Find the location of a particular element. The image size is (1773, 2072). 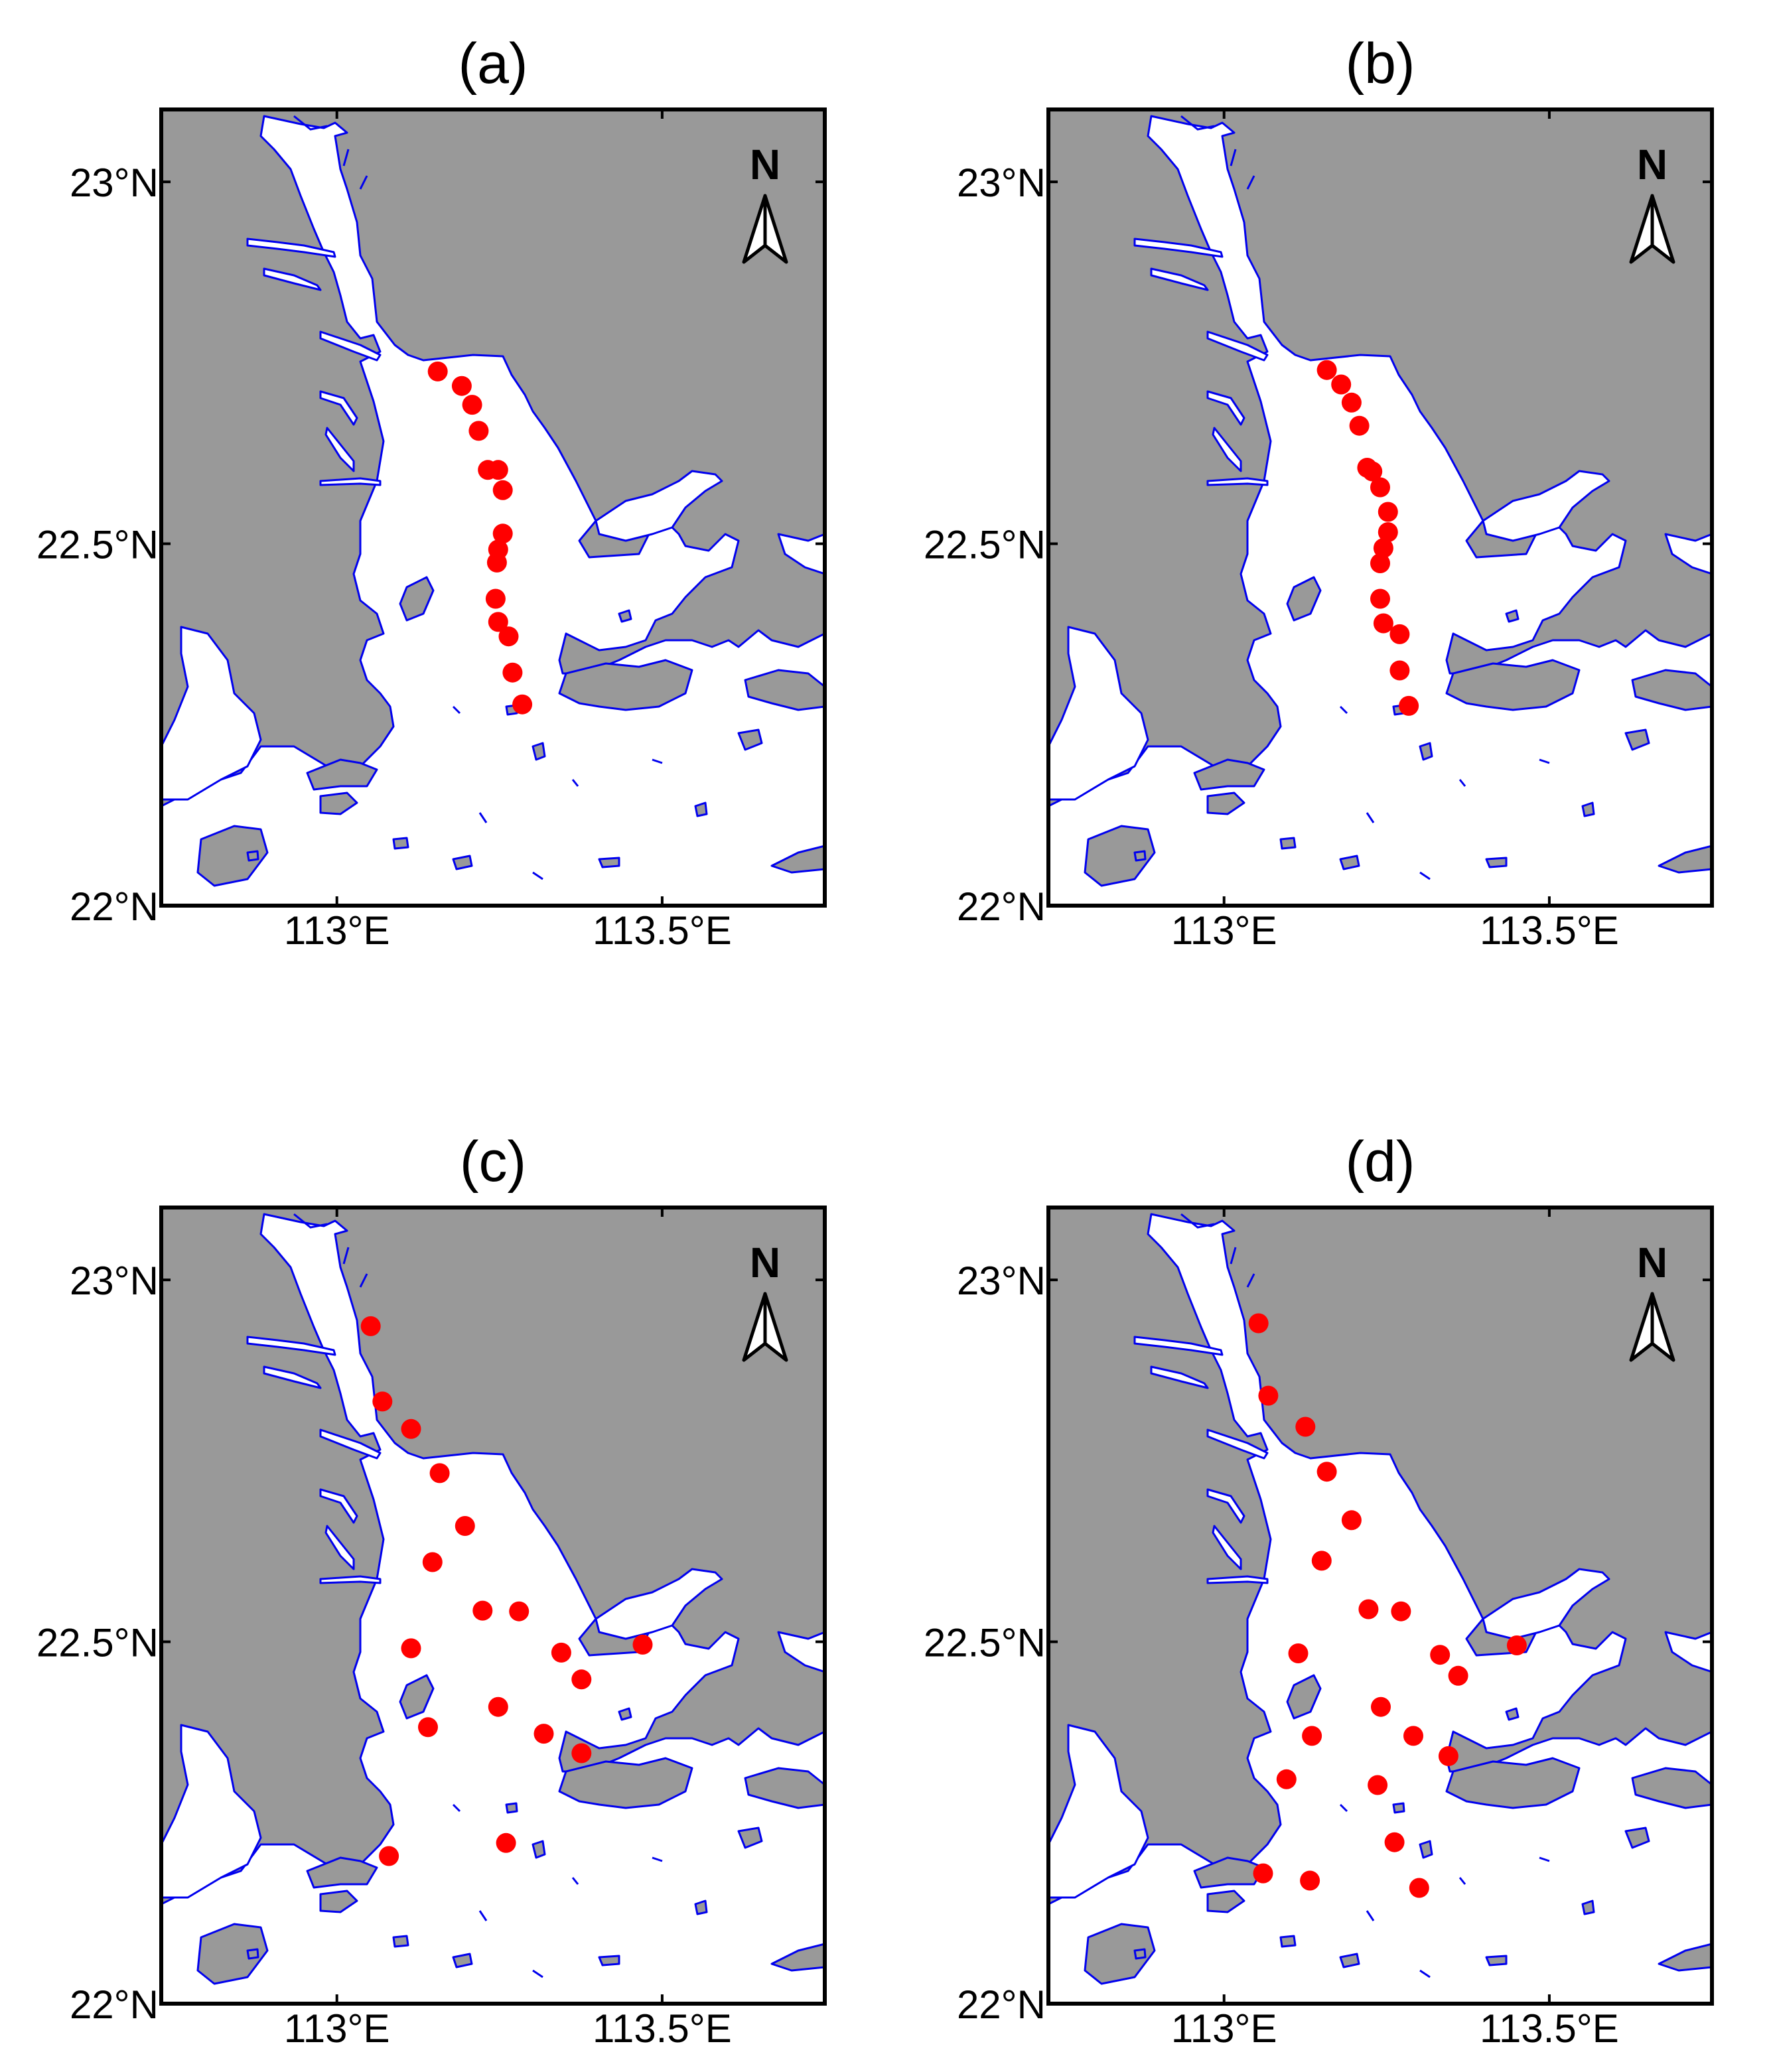

panel-title: (d) is located at coordinates (1380, 1162).